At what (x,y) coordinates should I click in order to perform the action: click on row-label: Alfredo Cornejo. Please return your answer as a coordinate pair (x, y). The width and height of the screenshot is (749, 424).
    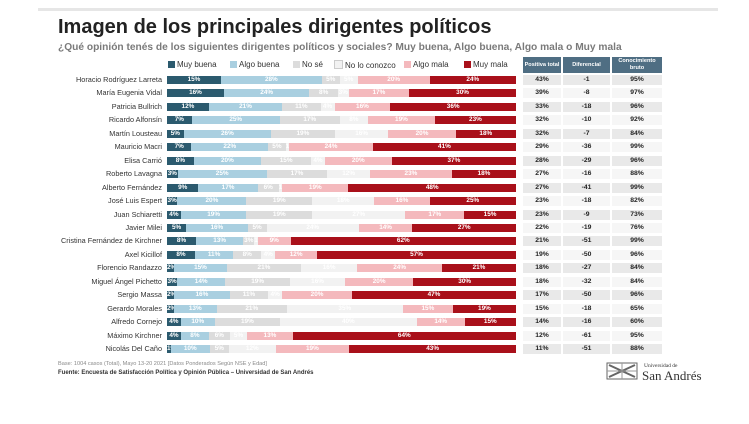
    Looking at the image, I should click on (136, 322).